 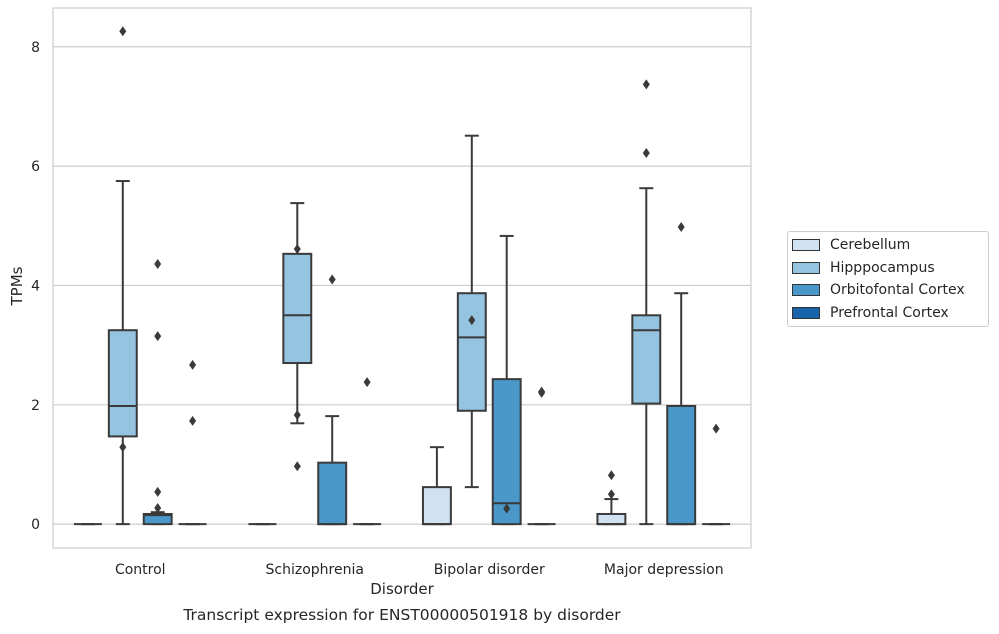 What do you see at coordinates (489, 570) in the screenshot?
I see `x-tick-label: Bipolar disorder` at bounding box center [489, 570].